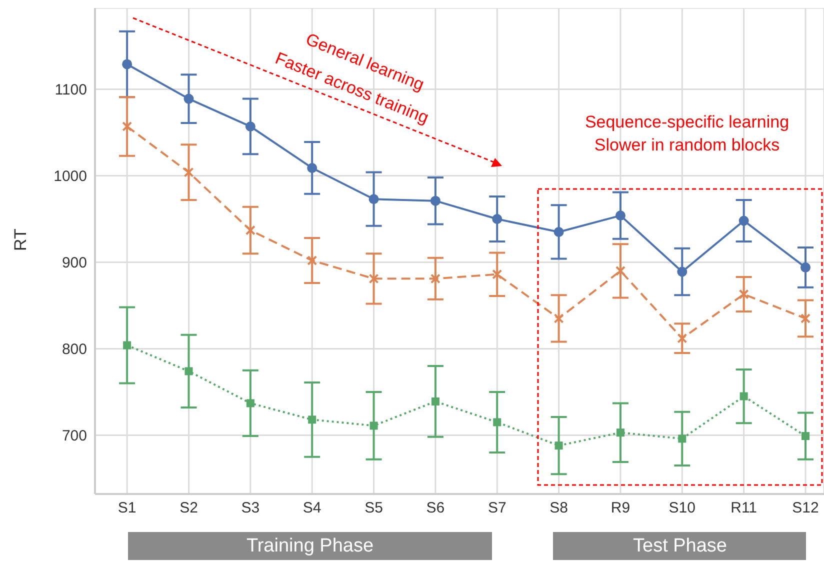 The width and height of the screenshot is (824, 561). What do you see at coordinates (250, 508) in the screenshot?
I see `x-tick-label: S3` at bounding box center [250, 508].